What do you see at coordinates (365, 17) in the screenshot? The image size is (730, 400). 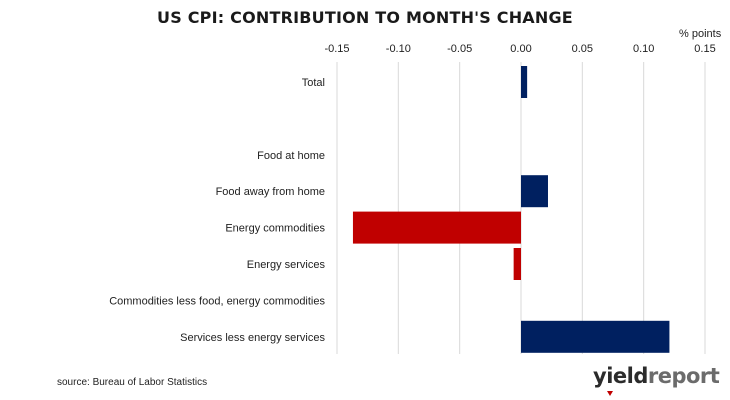 I see `chart-title: US CPI: CONTRIBUTION TO MONTH'S CHANGE` at bounding box center [365, 17].